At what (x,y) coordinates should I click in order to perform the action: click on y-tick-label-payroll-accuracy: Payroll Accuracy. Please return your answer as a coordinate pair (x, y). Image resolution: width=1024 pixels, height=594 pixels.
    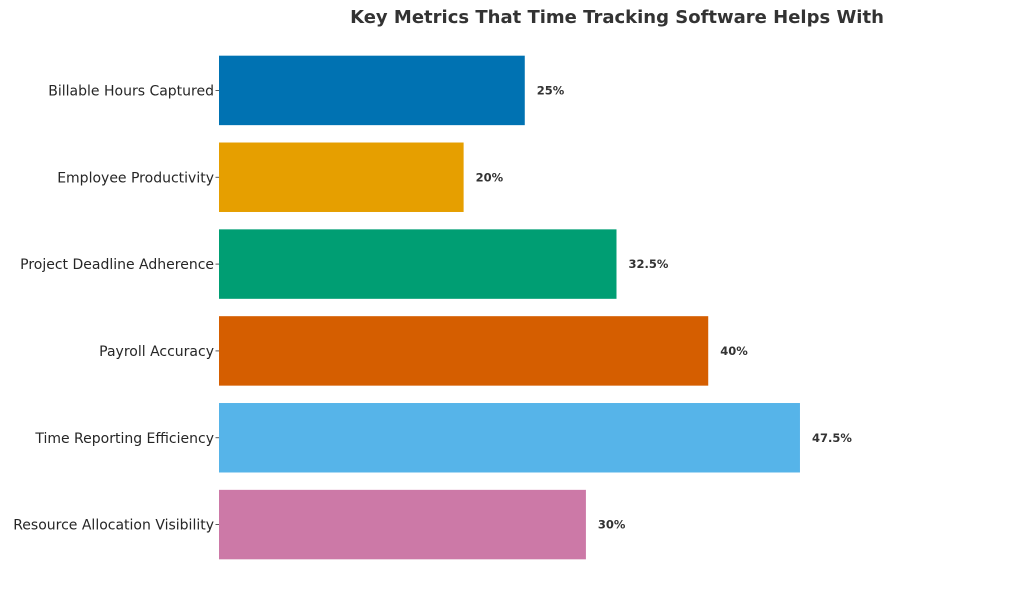
    Looking at the image, I should click on (156, 352).